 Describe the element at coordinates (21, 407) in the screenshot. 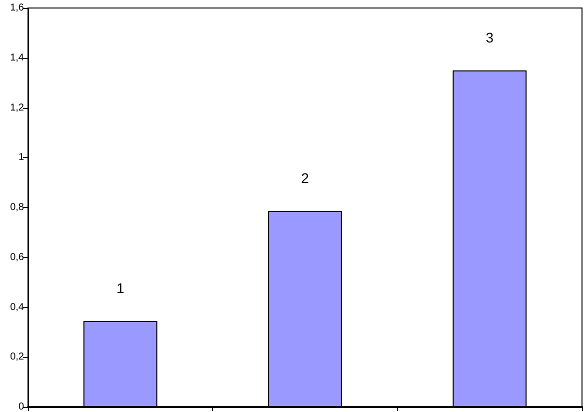

I see `y-tick-label: 0` at that location.